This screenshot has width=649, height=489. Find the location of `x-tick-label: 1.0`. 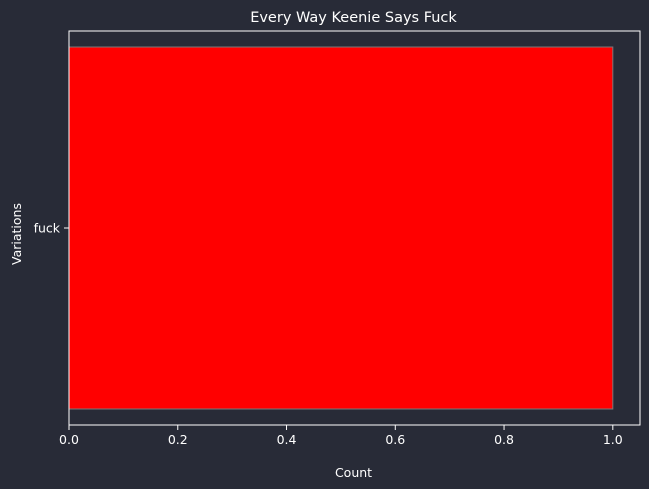

x-tick-label: 1.0 is located at coordinates (613, 439).